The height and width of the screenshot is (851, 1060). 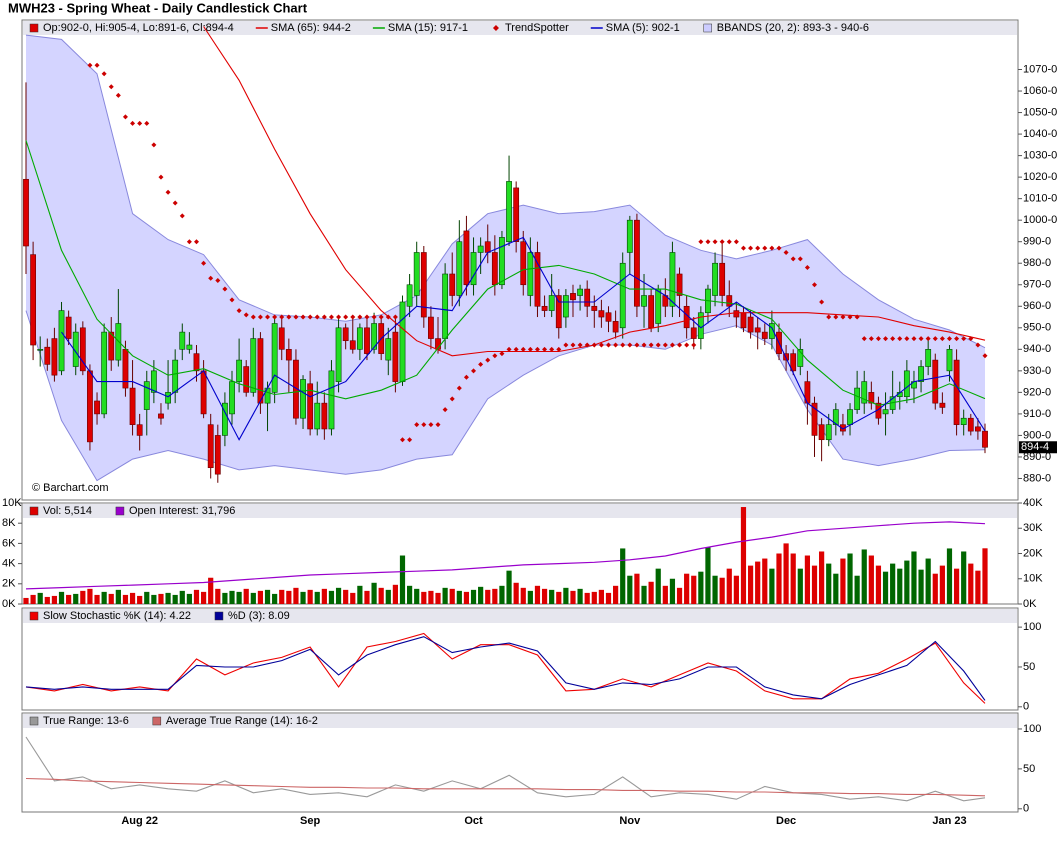 What do you see at coordinates (428, 28) in the screenshot?
I see `legend-label: SMA (15): 917-1` at bounding box center [428, 28].